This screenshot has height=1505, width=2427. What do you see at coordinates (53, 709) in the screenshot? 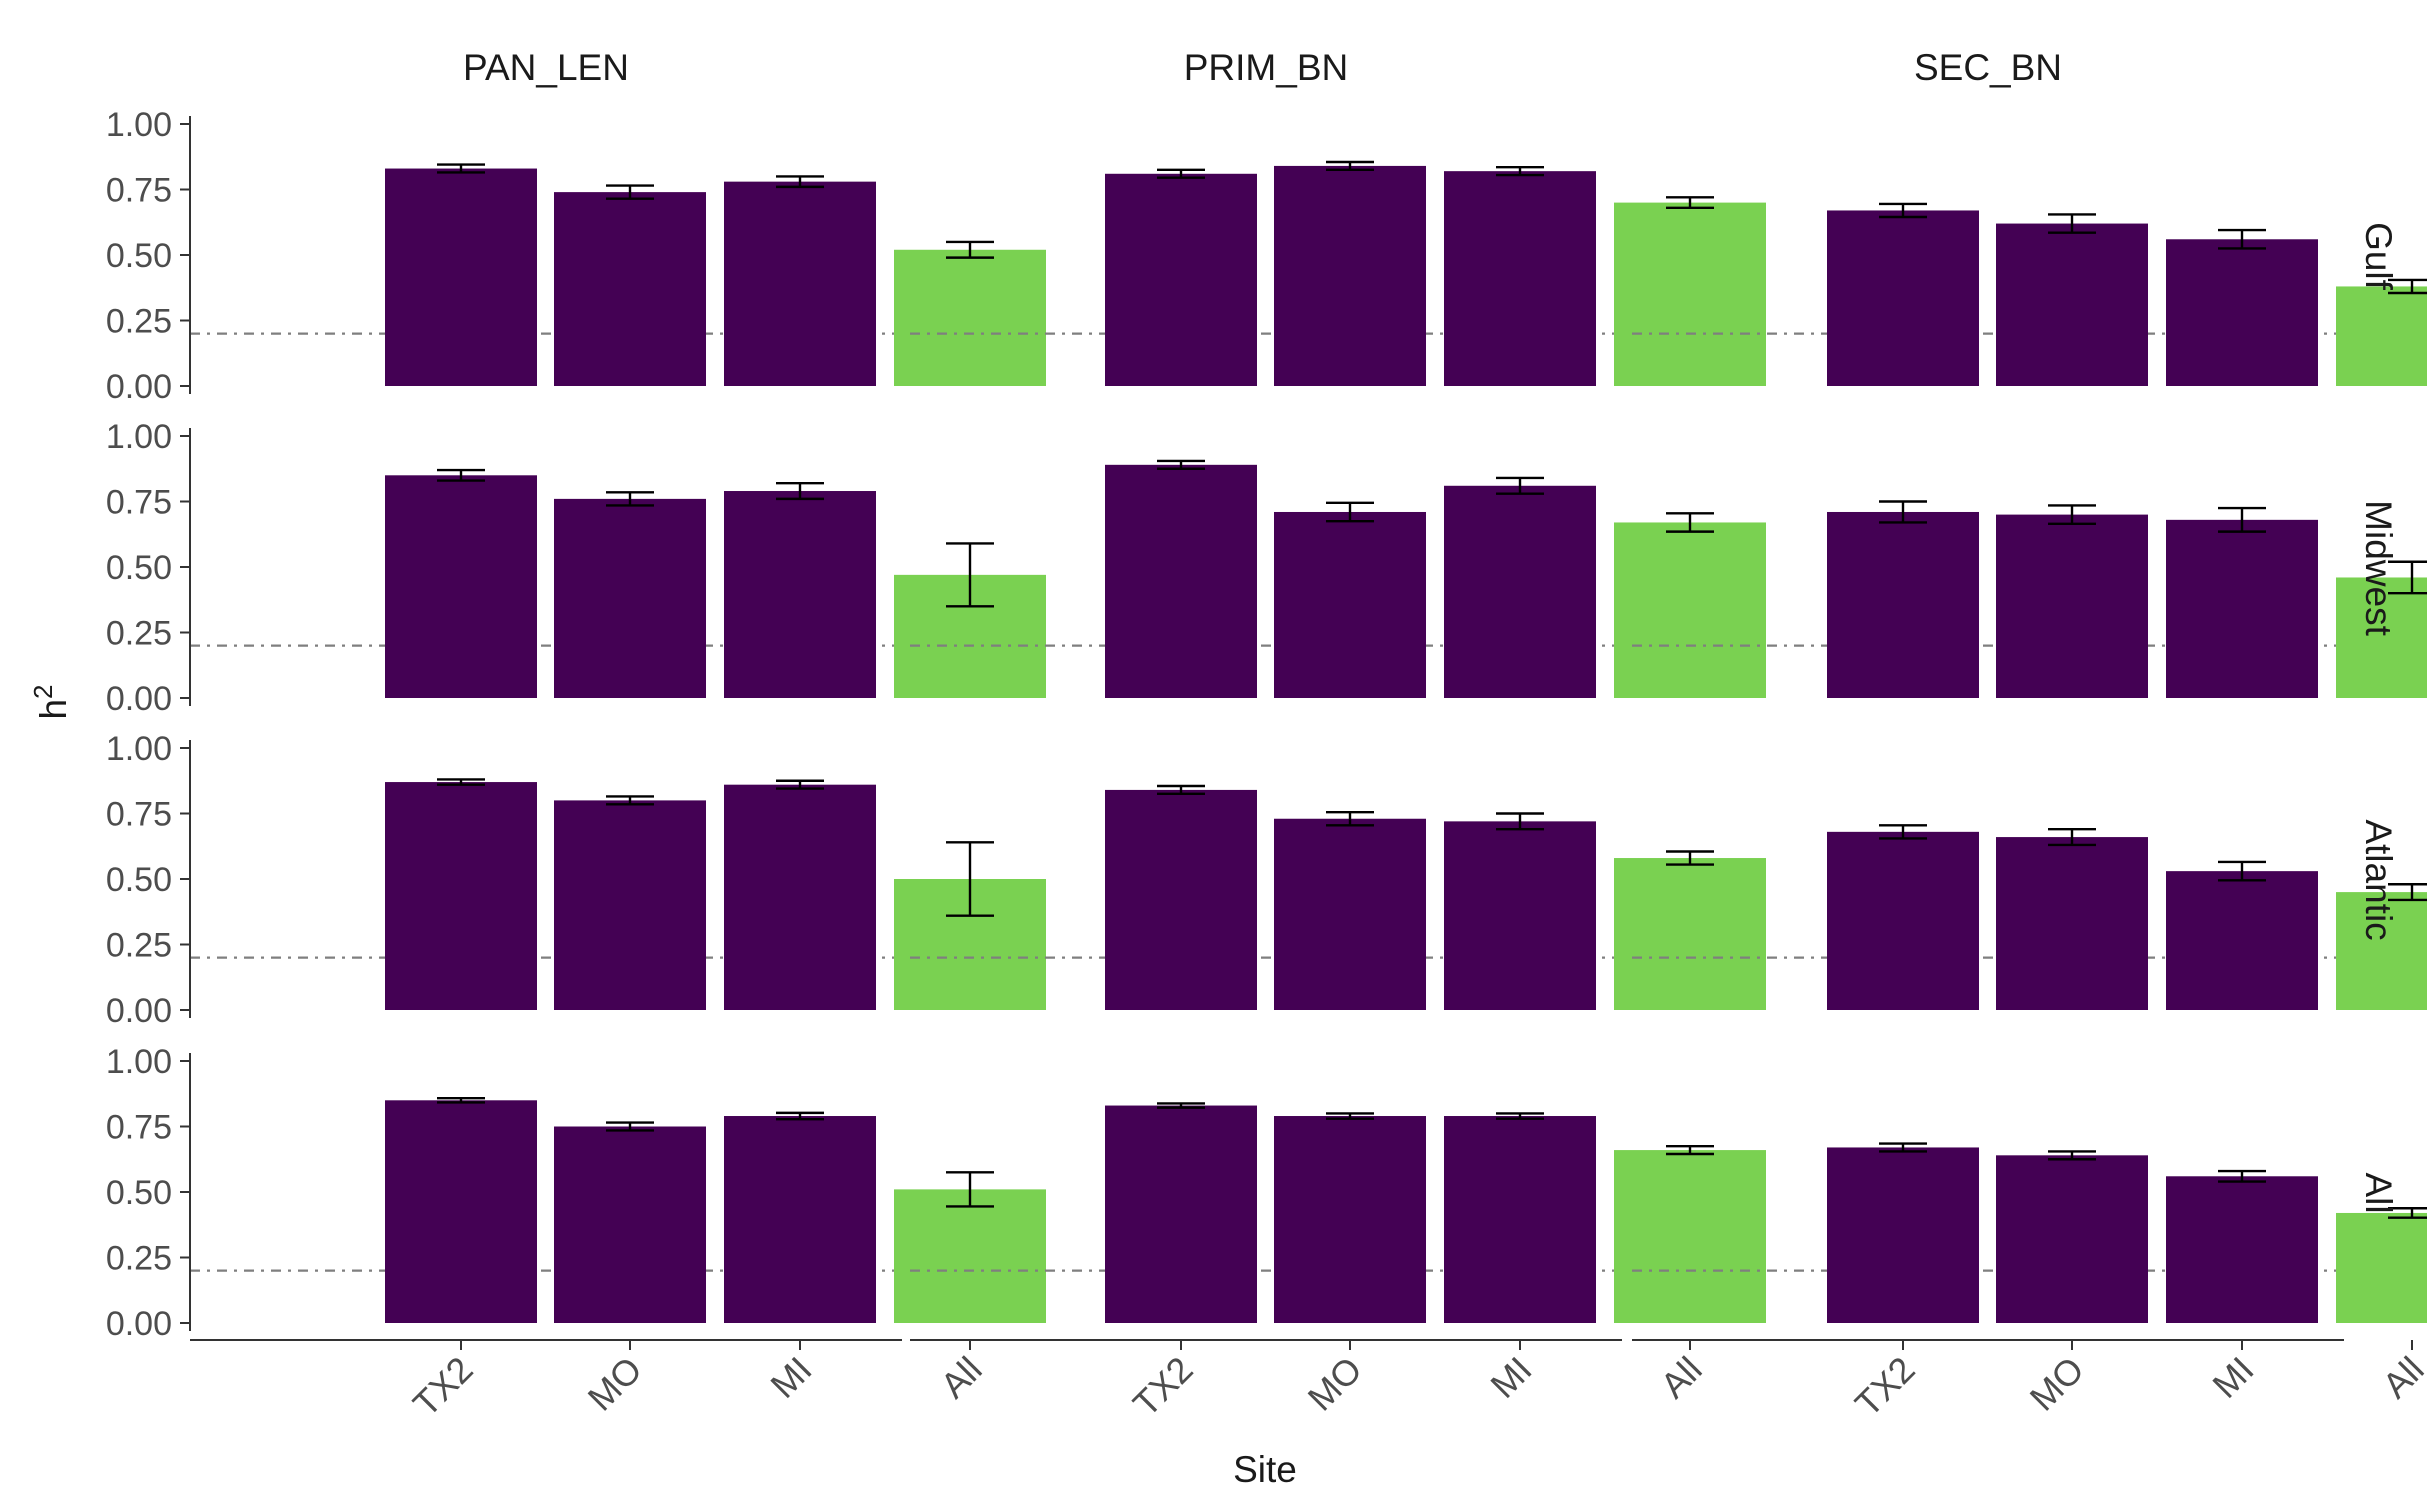
I see `y-axis-title-main: h` at bounding box center [53, 709].